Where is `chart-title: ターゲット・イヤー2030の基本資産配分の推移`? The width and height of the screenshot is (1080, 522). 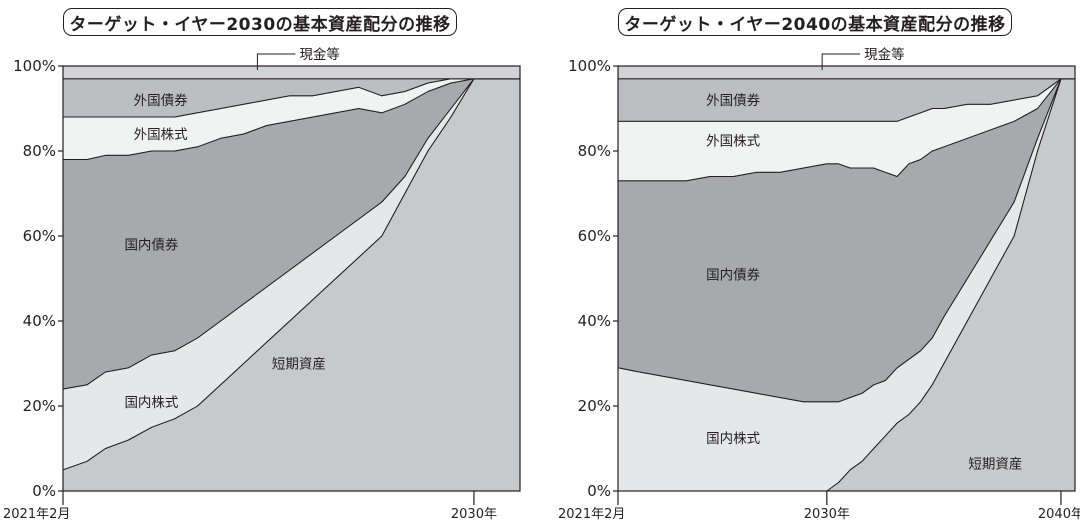
chart-title: ターゲット・イヤー2030の基本資産配分の推移 is located at coordinates (260, 22).